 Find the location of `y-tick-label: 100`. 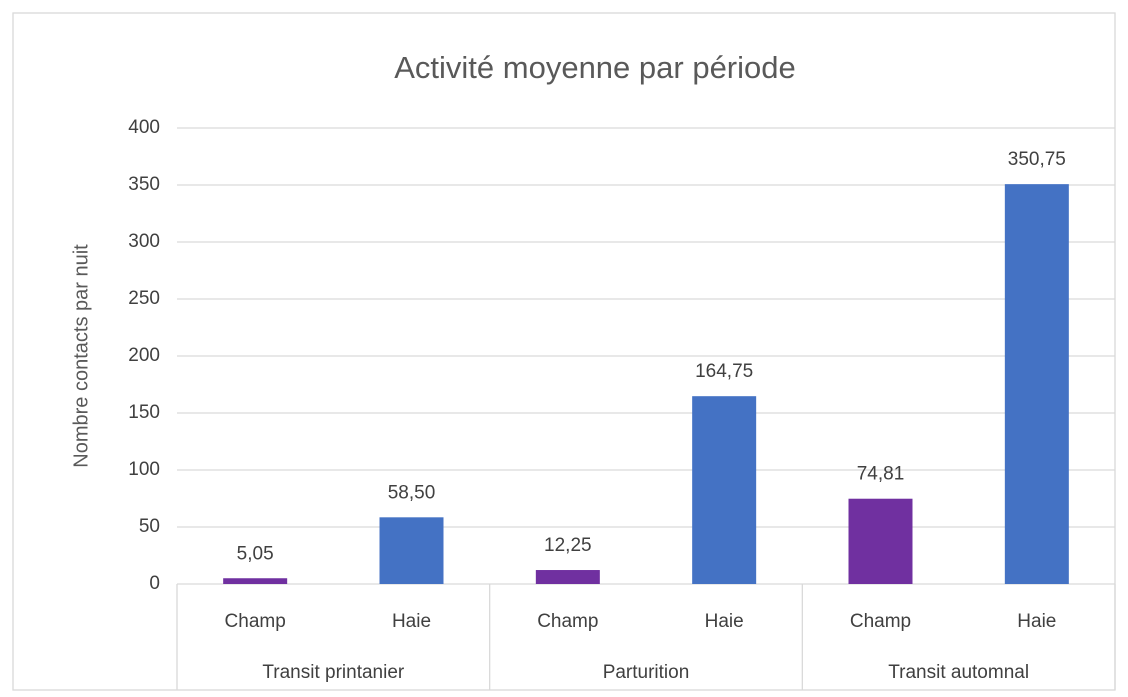

y-tick-label: 100 is located at coordinates (144, 469).